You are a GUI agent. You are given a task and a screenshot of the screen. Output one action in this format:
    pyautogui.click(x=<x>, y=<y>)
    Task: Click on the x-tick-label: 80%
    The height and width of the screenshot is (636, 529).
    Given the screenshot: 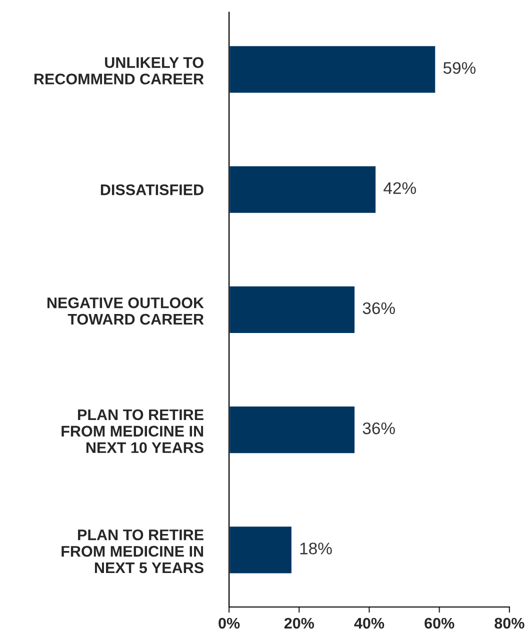 What is the action you would take?
    pyautogui.click(x=509, y=623)
    